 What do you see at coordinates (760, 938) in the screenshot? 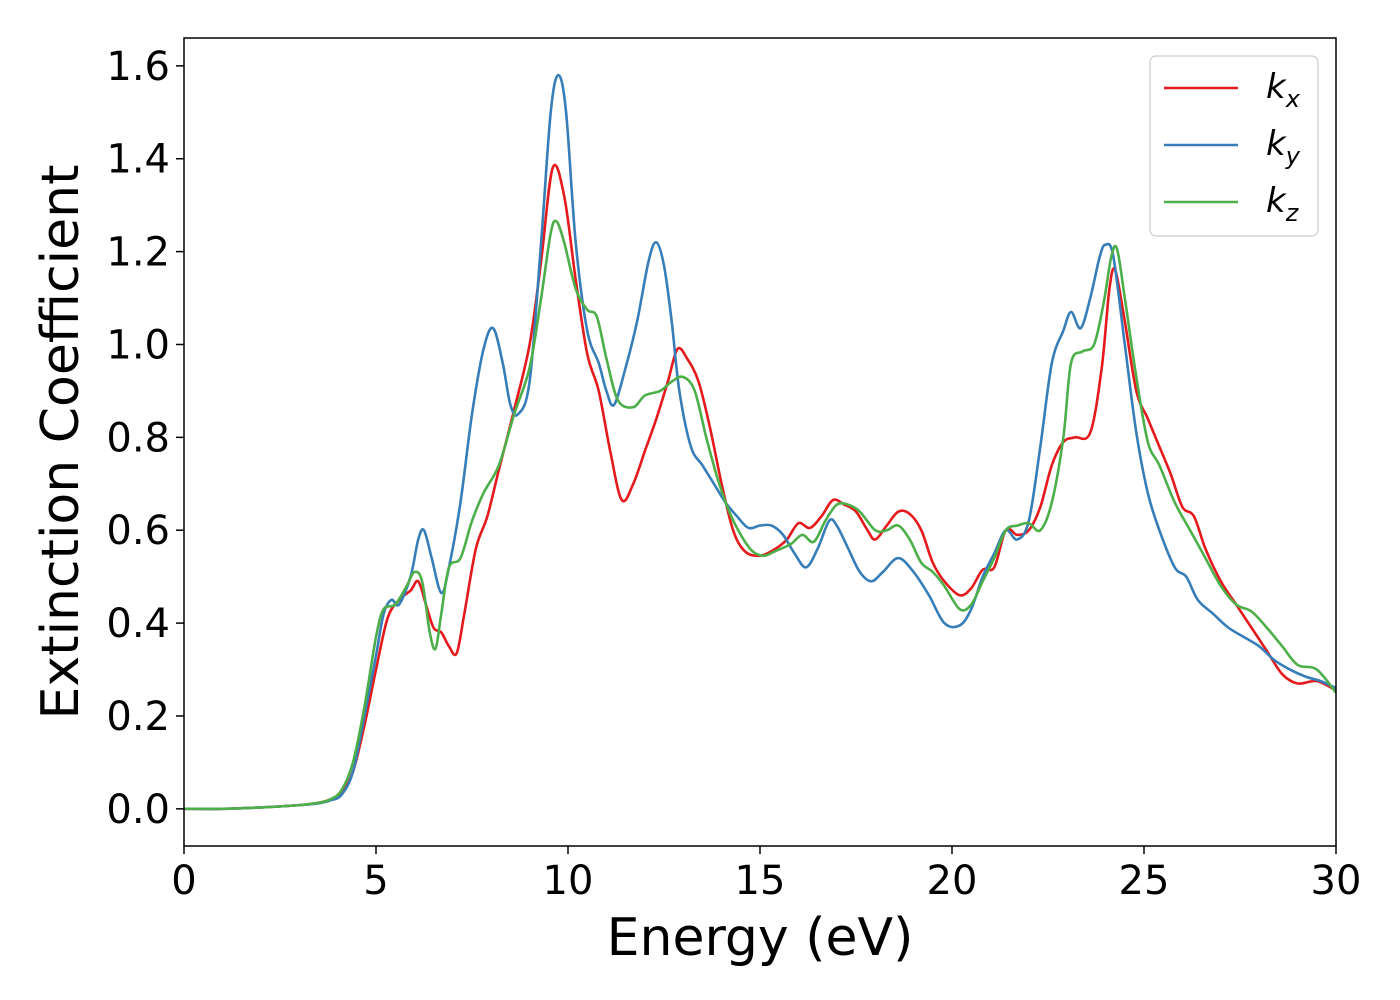
I see `x-axis-title: Energy (eV)` at bounding box center [760, 938].